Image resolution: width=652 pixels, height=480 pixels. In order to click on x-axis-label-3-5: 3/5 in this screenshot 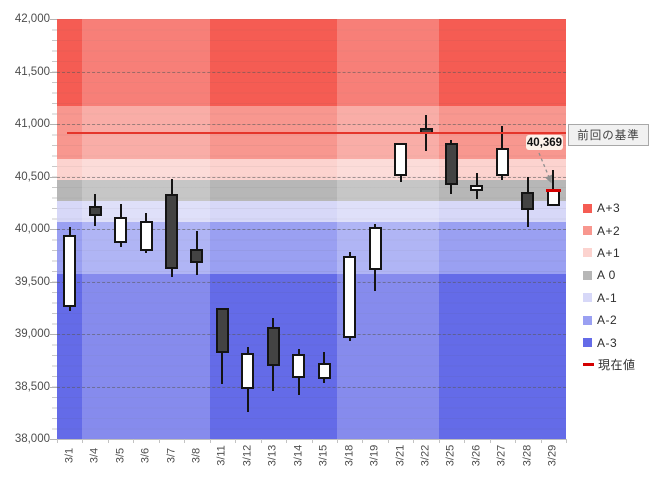, I will do `click(120, 455)`.